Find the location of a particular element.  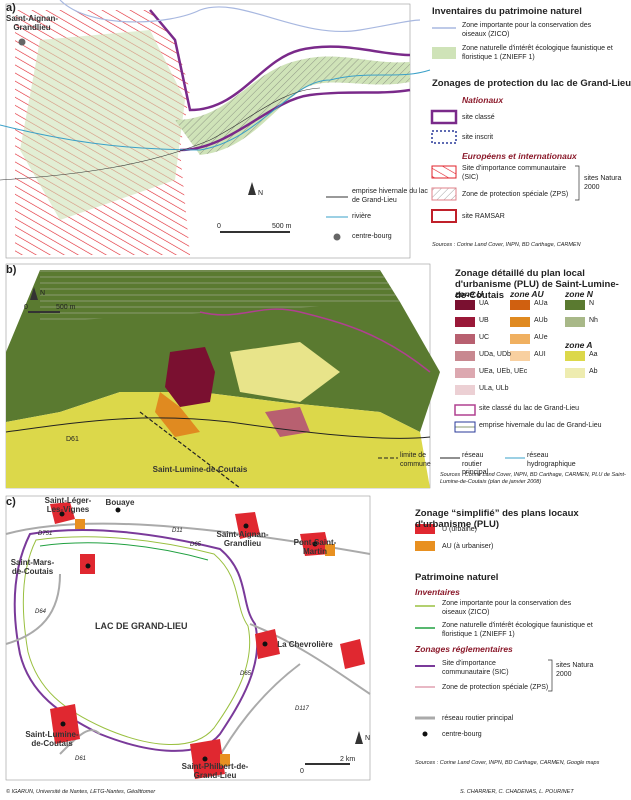

place-label: Saint-Mars-de-Coutais is located at coordinates (32, 567).